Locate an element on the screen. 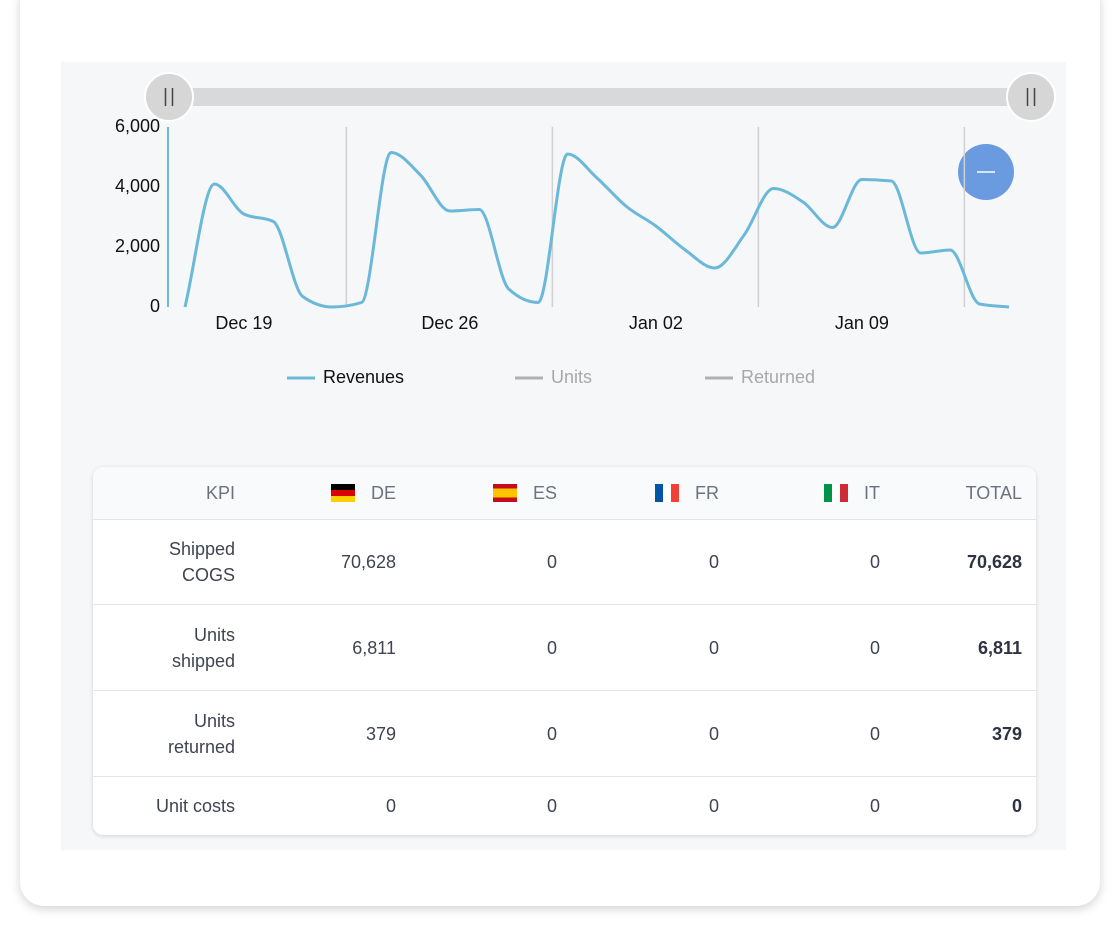 This screenshot has width=1120, height=941. header-text: FR is located at coordinates (707, 492).